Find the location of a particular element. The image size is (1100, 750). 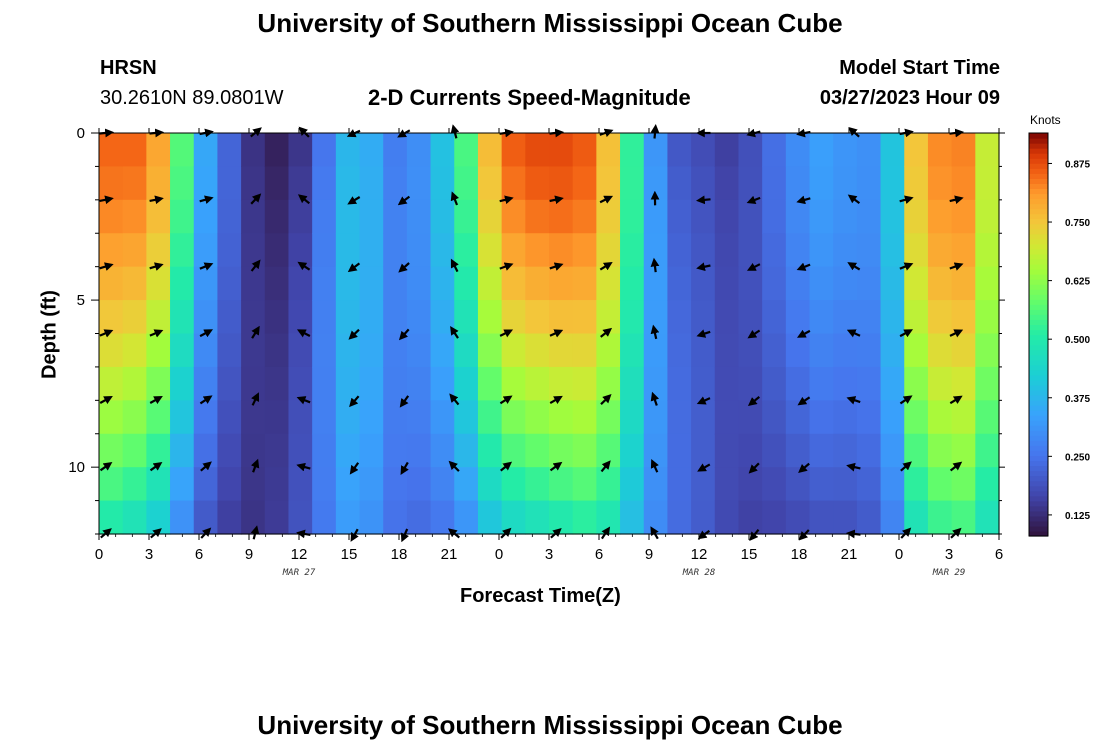

station-coordinates: 30.2610N 89.0801W is located at coordinates (192, 98).